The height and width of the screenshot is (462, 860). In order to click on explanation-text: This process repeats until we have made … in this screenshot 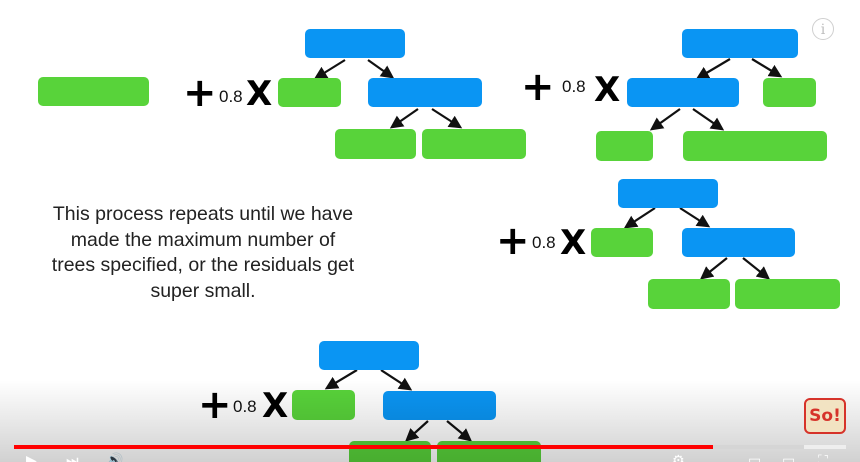, I will do `click(203, 253)`.